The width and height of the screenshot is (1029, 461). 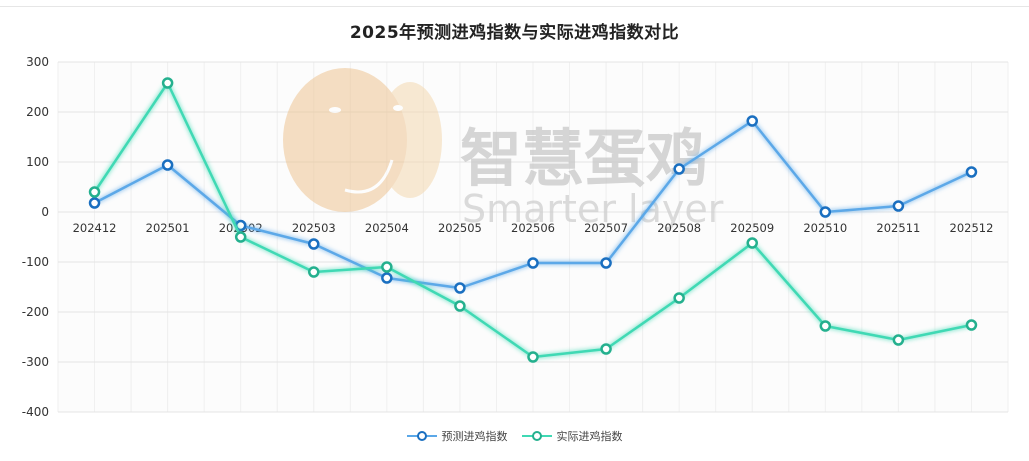 What do you see at coordinates (37, 62) in the screenshot?
I see `svg-text: 300` at bounding box center [37, 62].